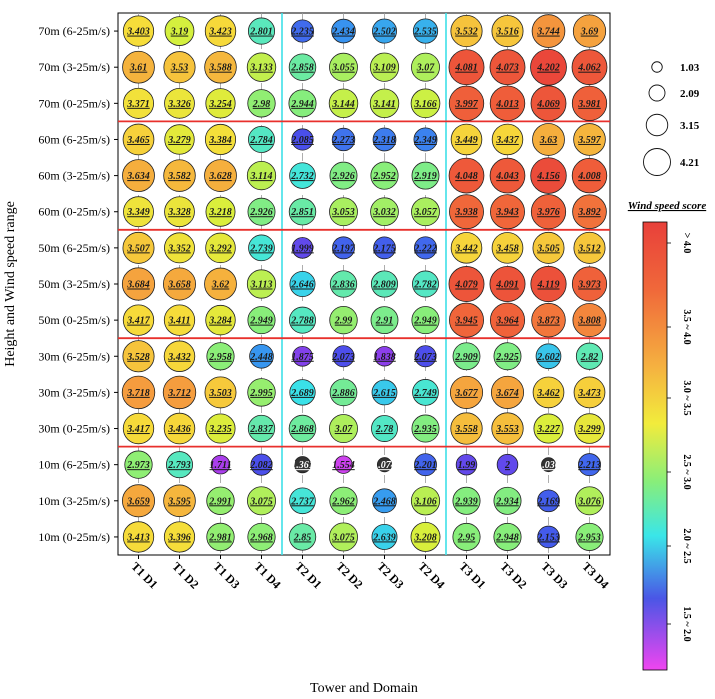  I want to click on bubble-value: 2.073, so click(343, 357).